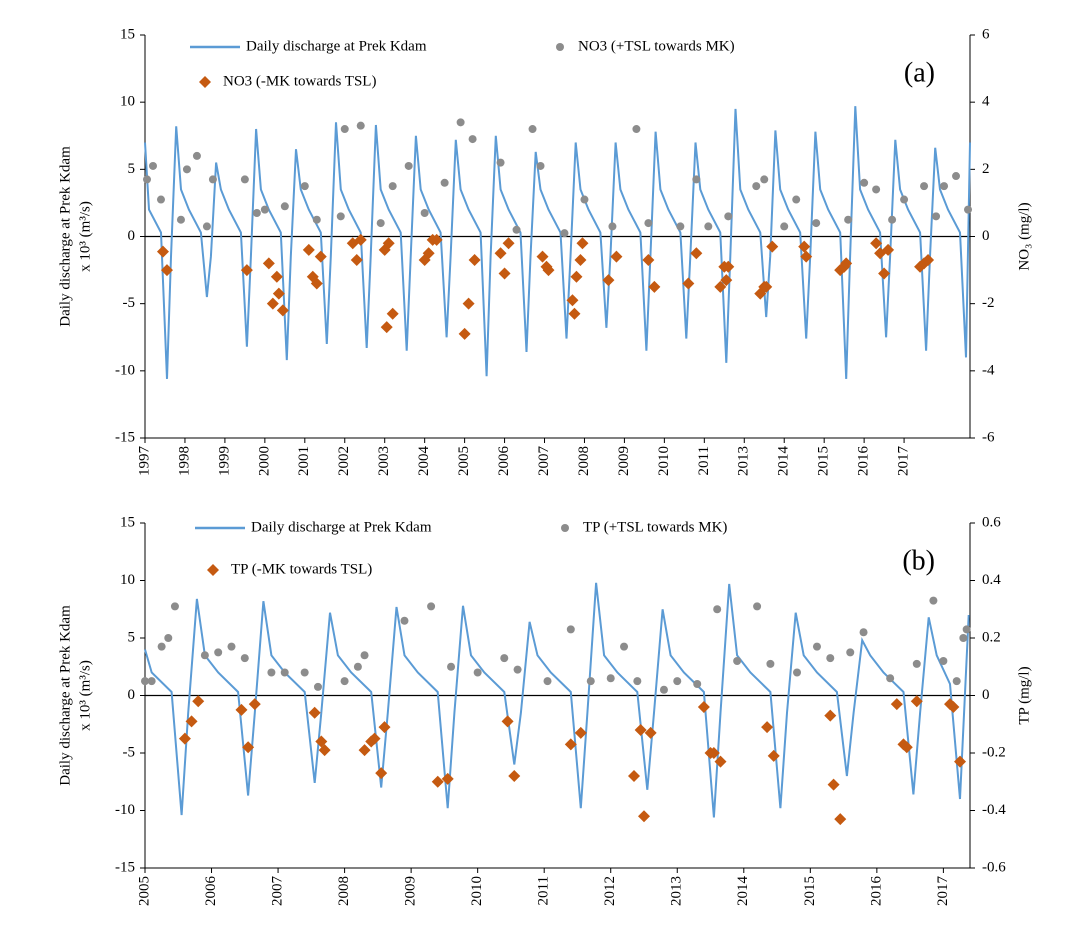 The width and height of the screenshot is (1083, 943). I want to click on y-tick-label: -5, so click(129, 752).